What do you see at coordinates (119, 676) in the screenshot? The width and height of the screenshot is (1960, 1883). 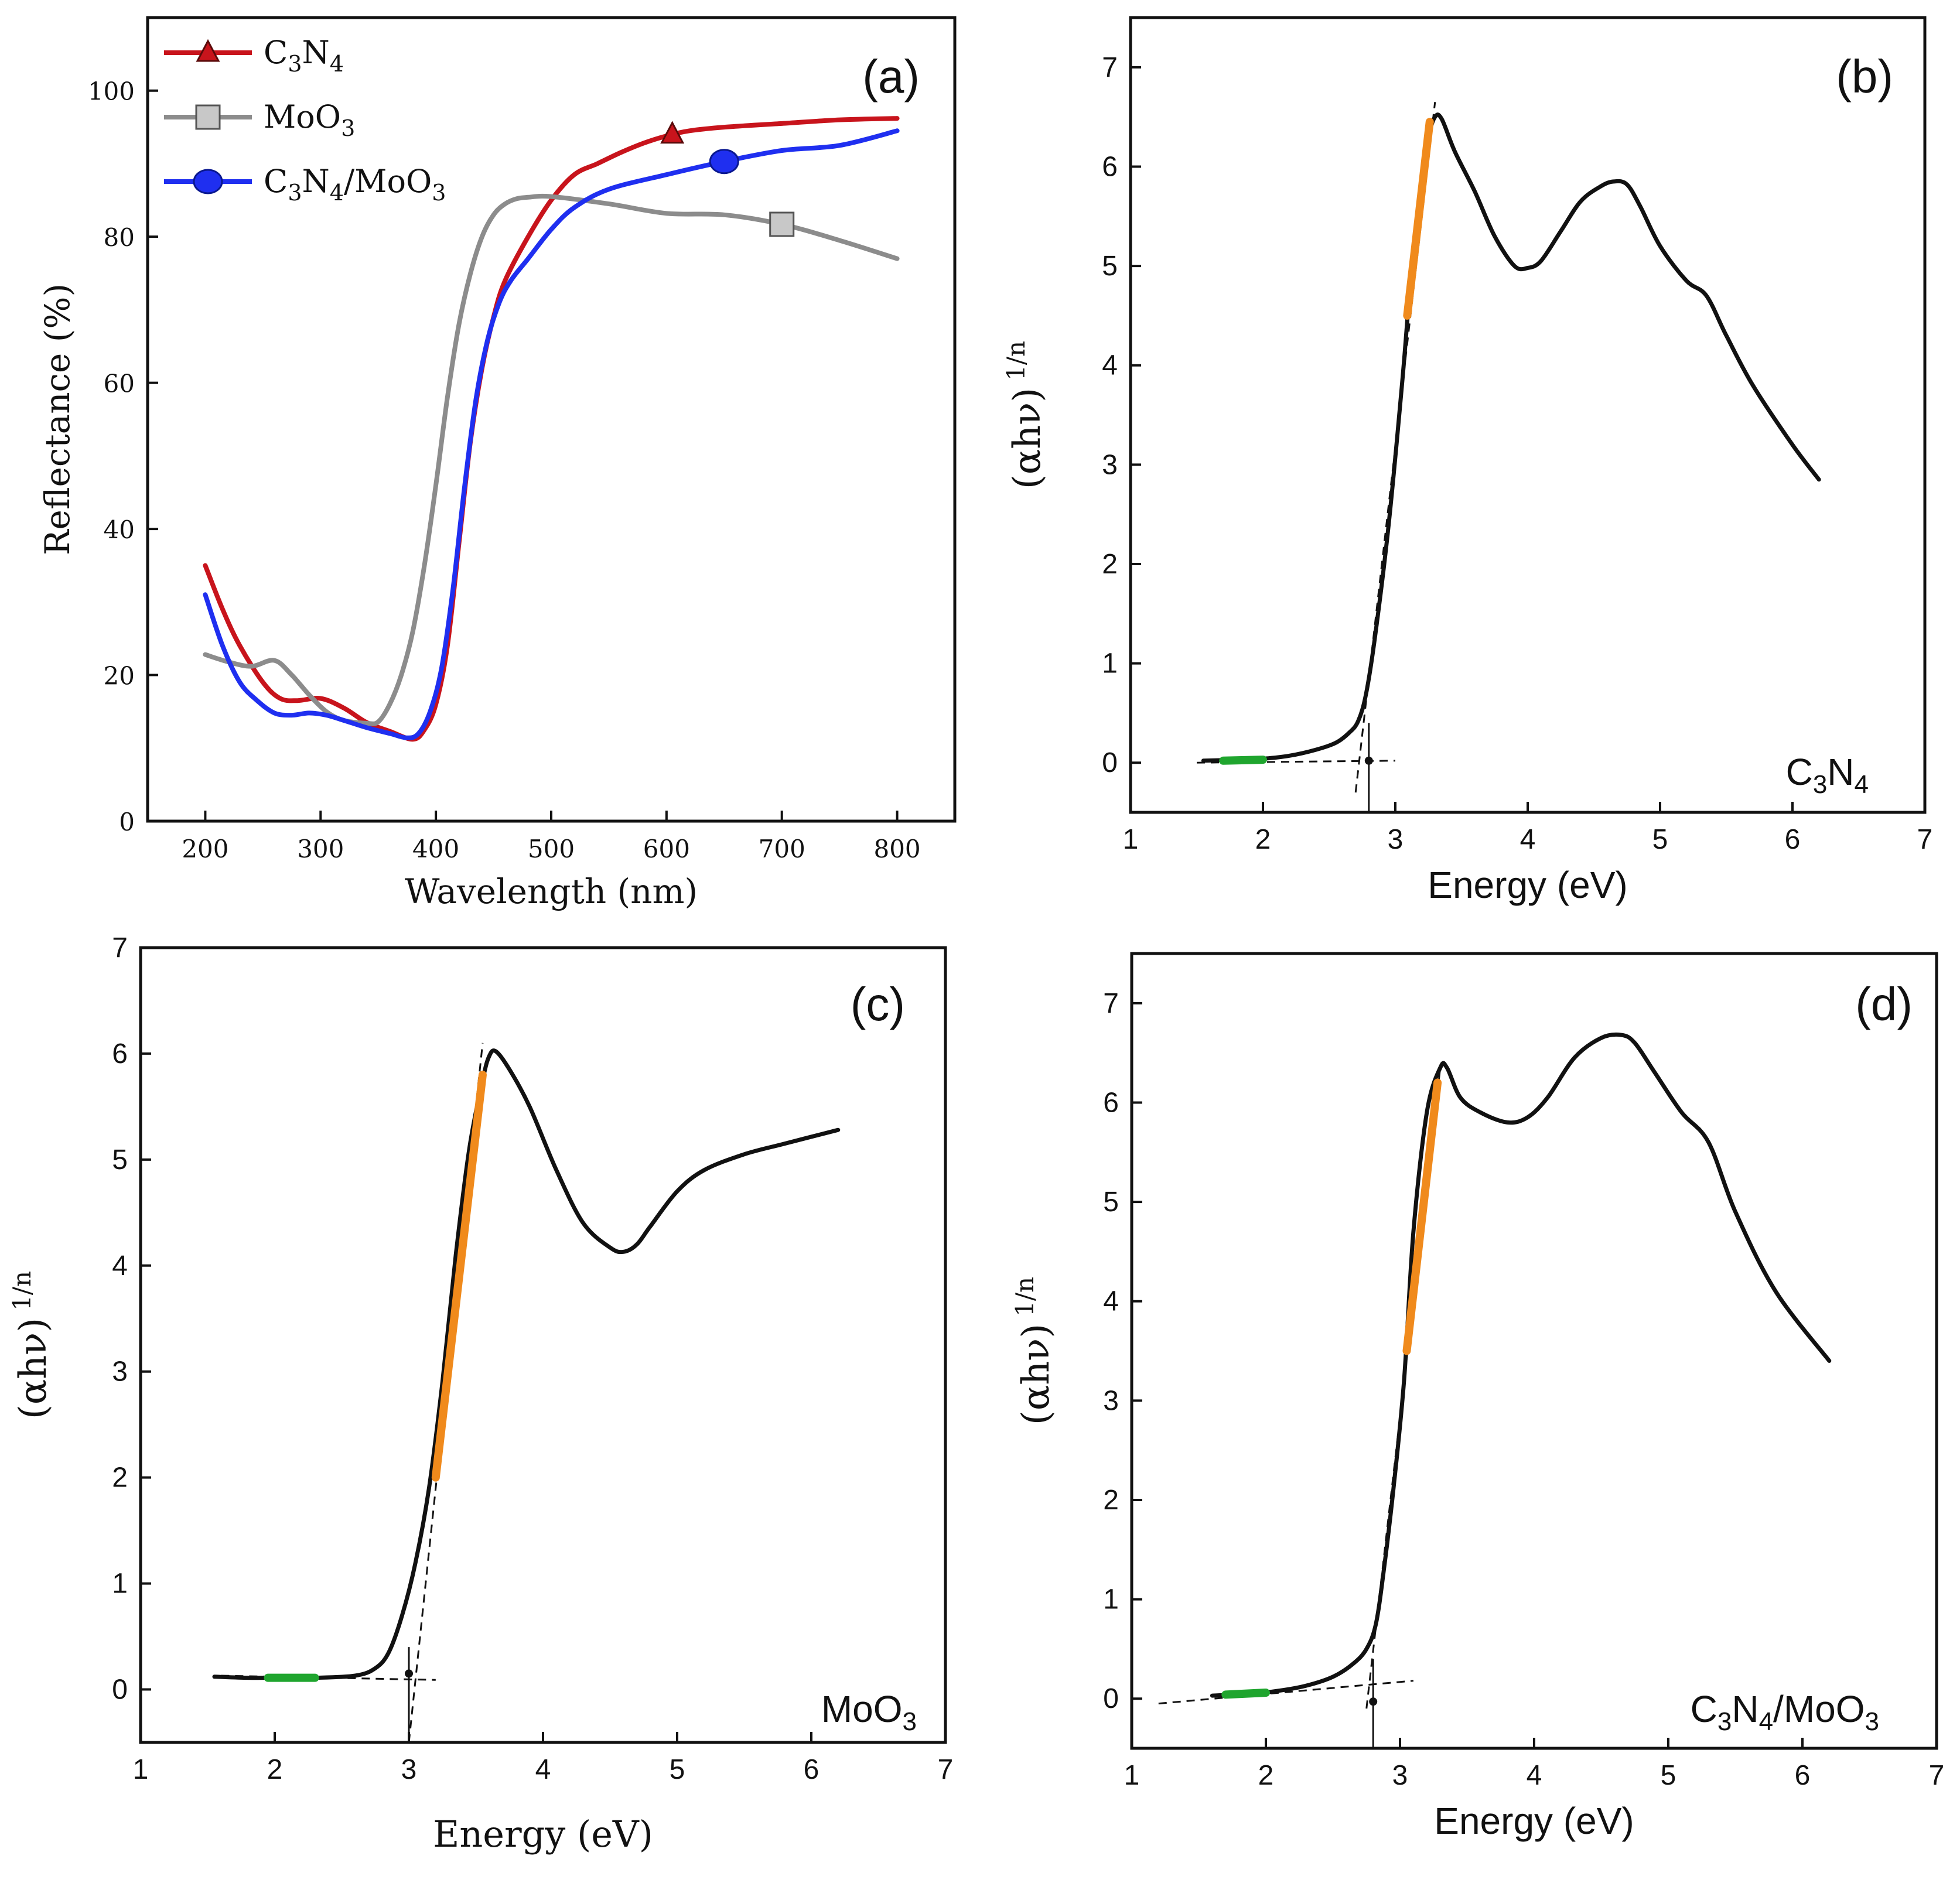 I see `y-tick-label: 20` at bounding box center [119, 676].